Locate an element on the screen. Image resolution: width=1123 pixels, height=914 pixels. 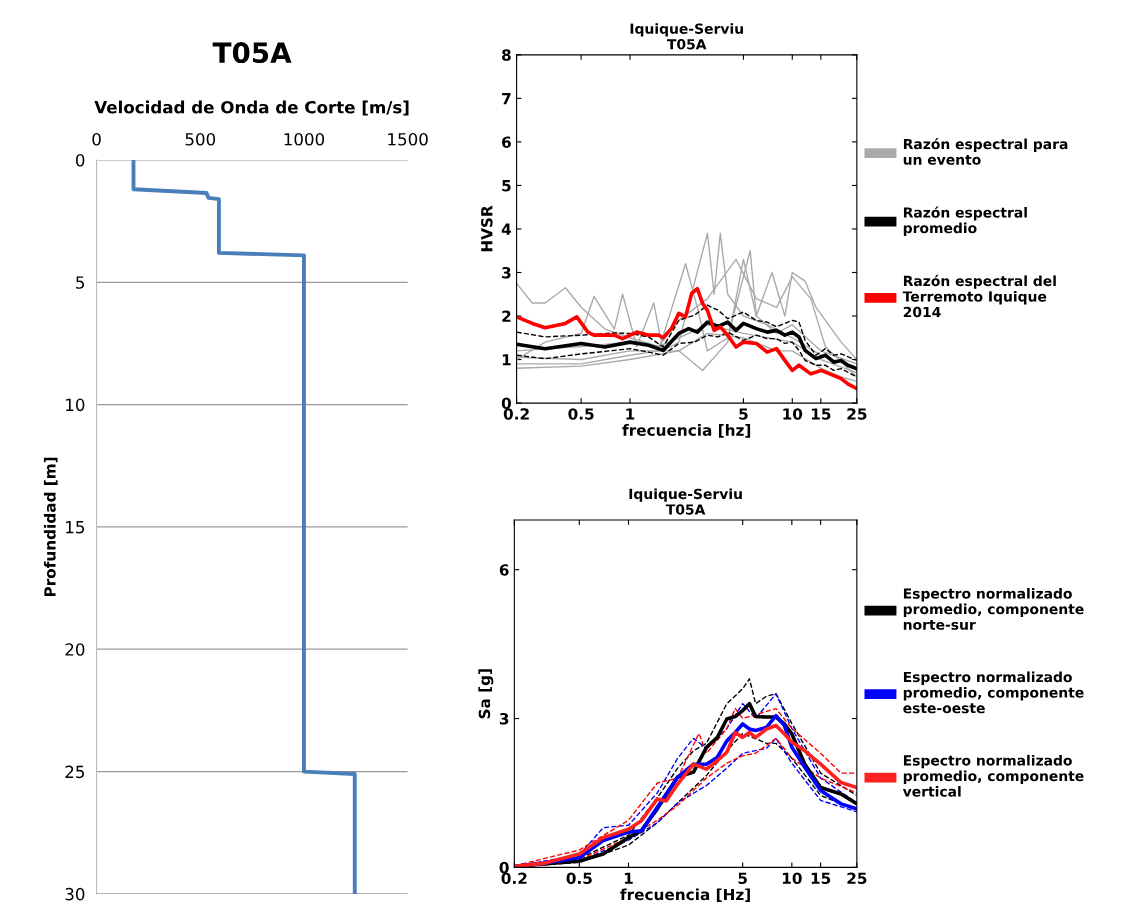
legend-label: Razón espectral del Terremoto Iquique 2014 is located at coordinates (979, 296).